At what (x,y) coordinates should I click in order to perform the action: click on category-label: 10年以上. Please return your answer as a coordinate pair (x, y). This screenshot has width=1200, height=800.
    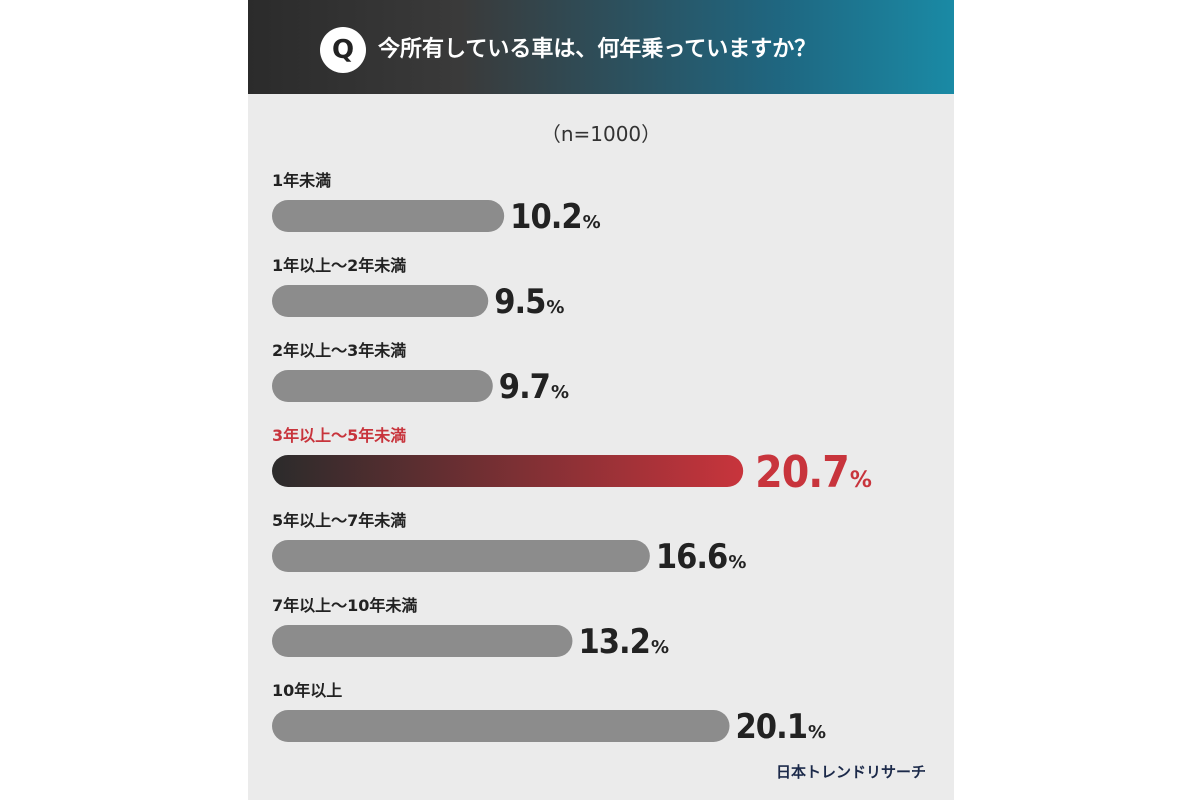
    Looking at the image, I should click on (307, 690).